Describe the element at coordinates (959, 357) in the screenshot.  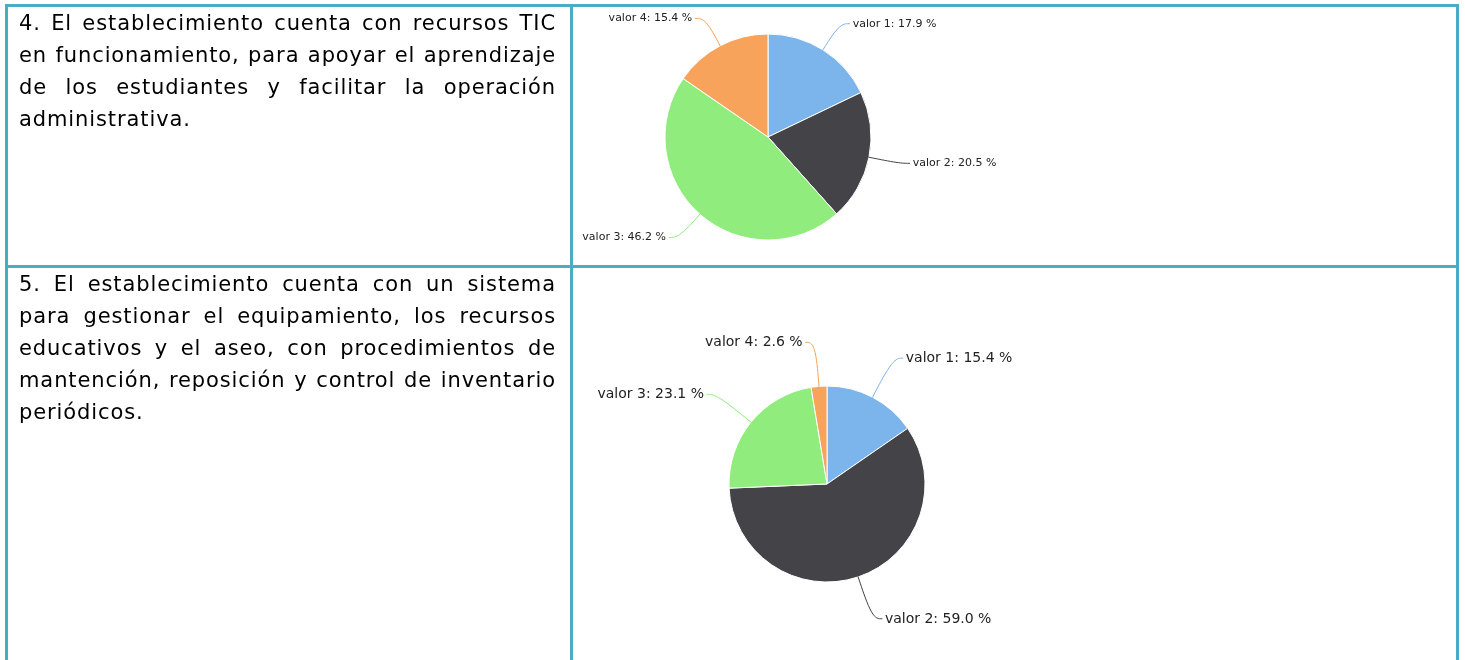
I see `slice-label: valor 1: 15.4 %` at that location.